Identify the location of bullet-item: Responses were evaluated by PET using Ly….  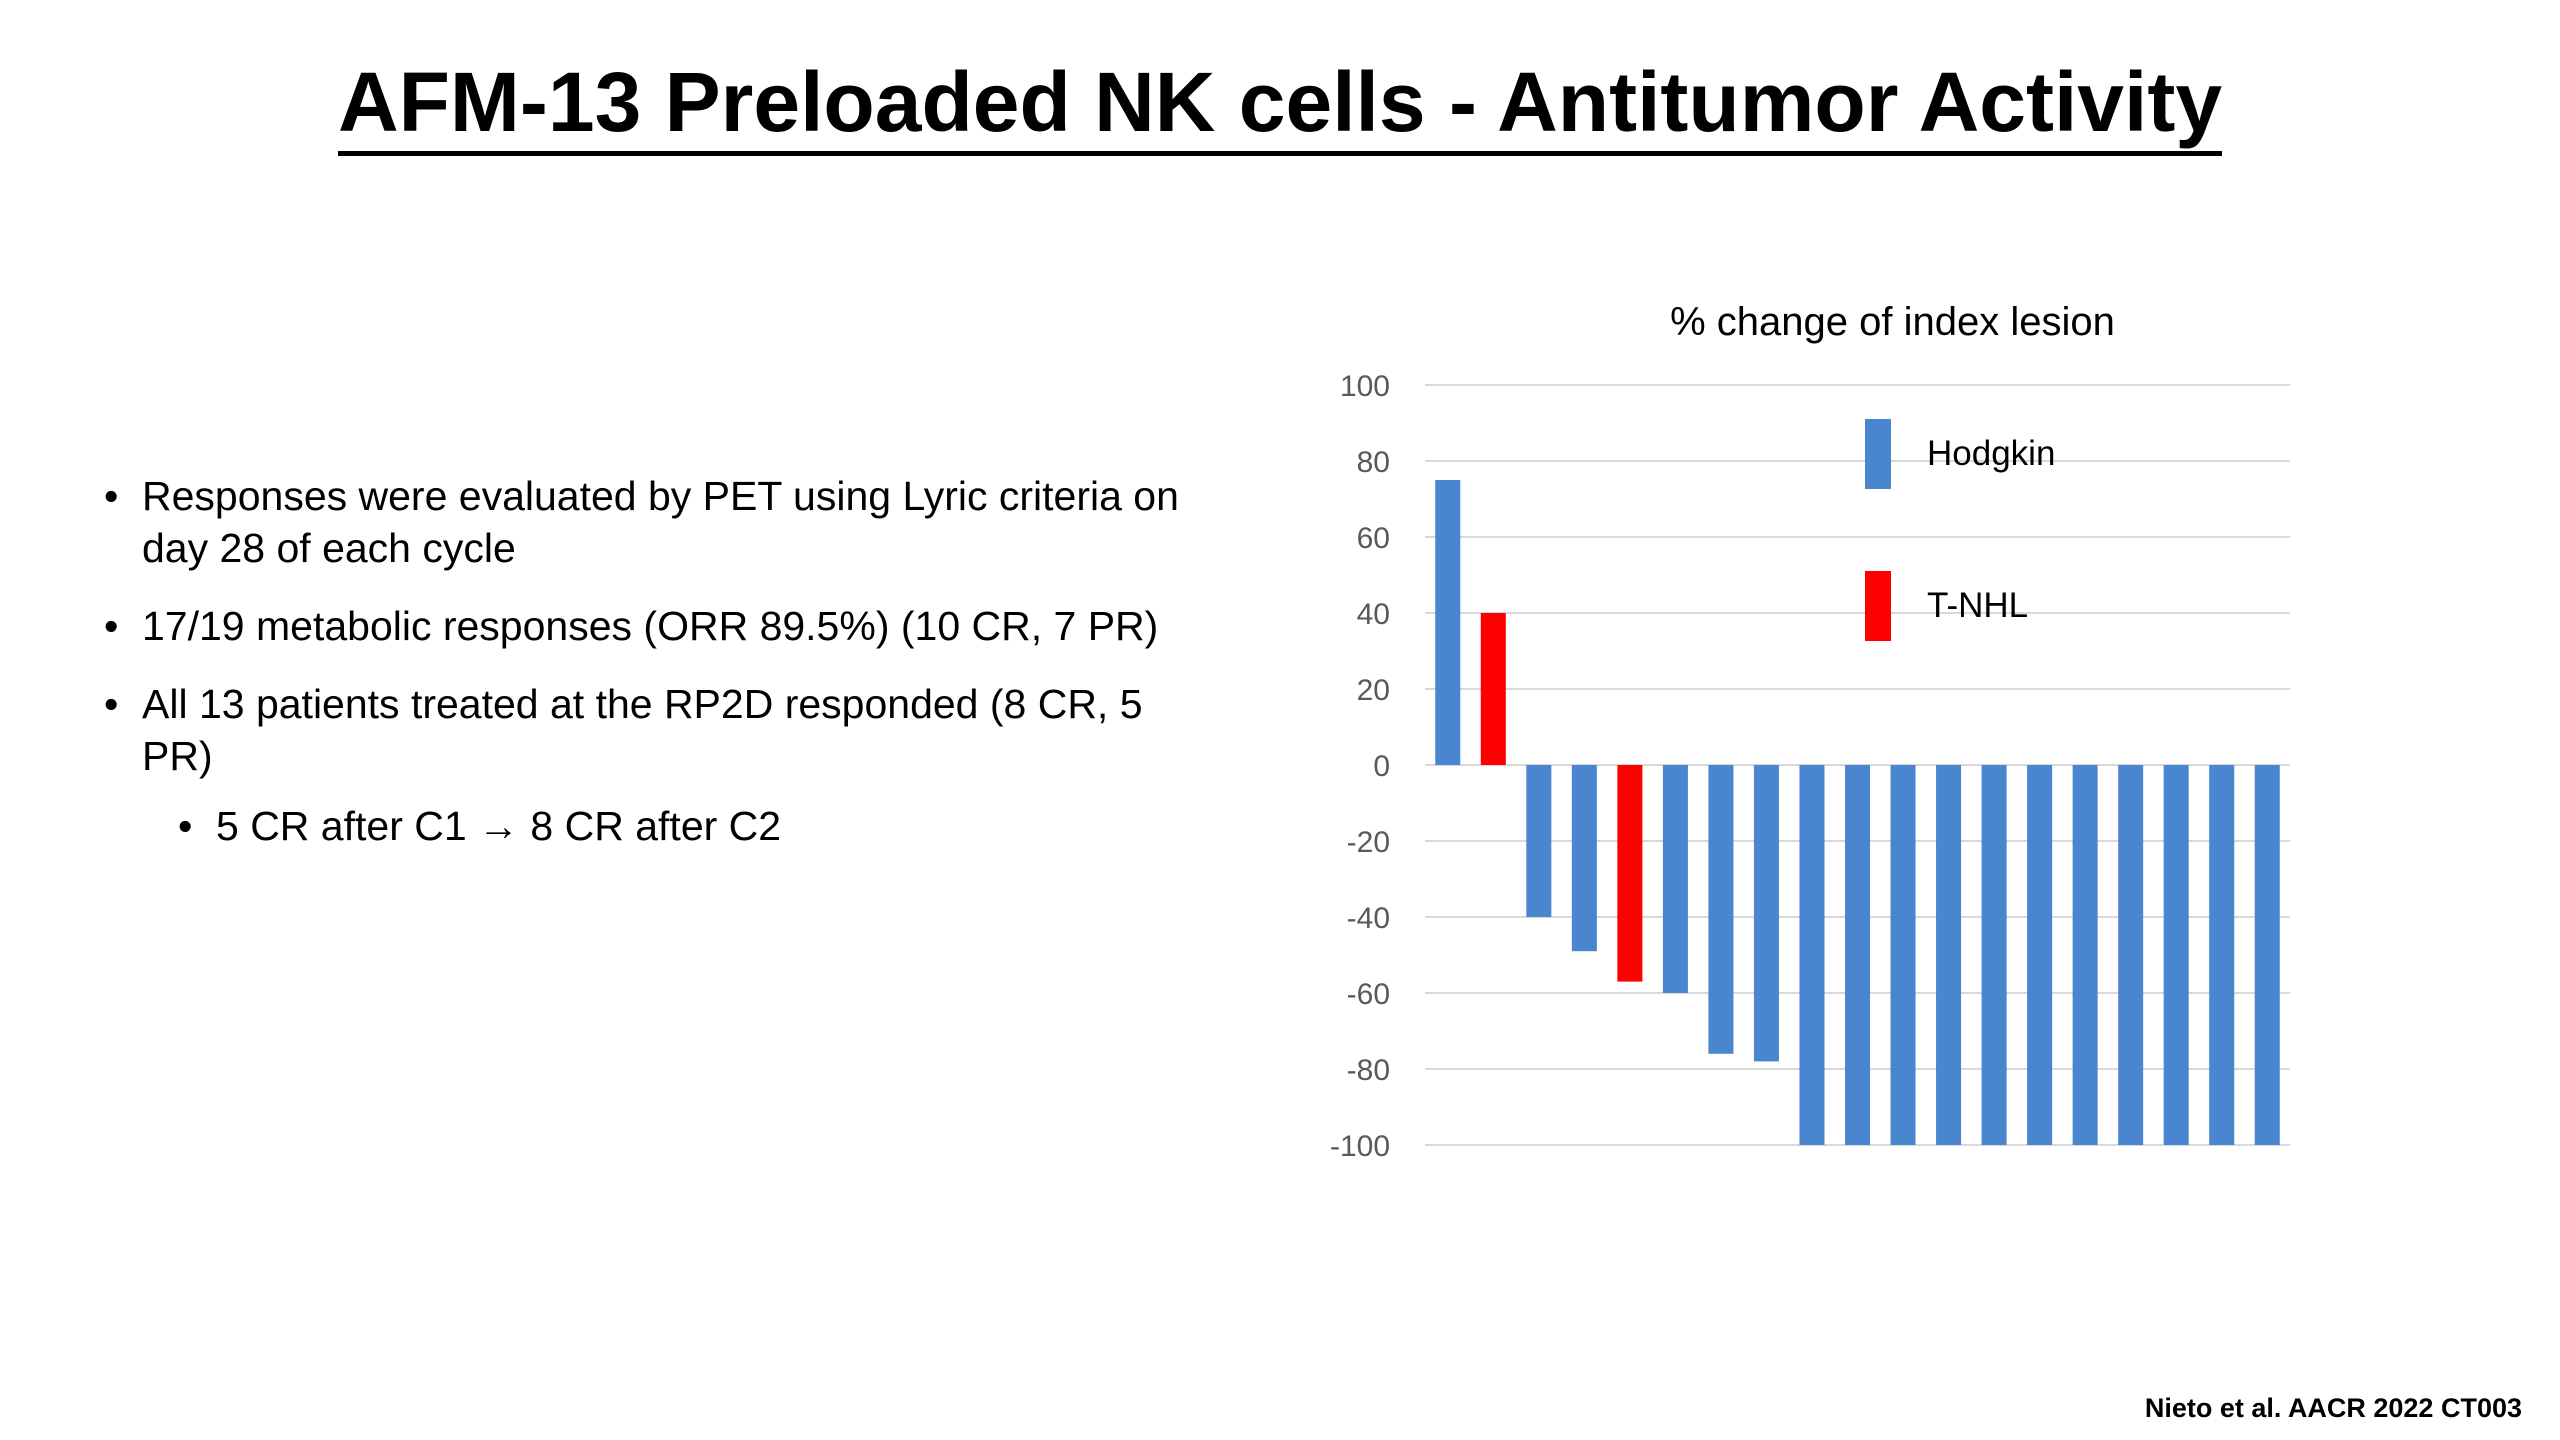
(664, 522).